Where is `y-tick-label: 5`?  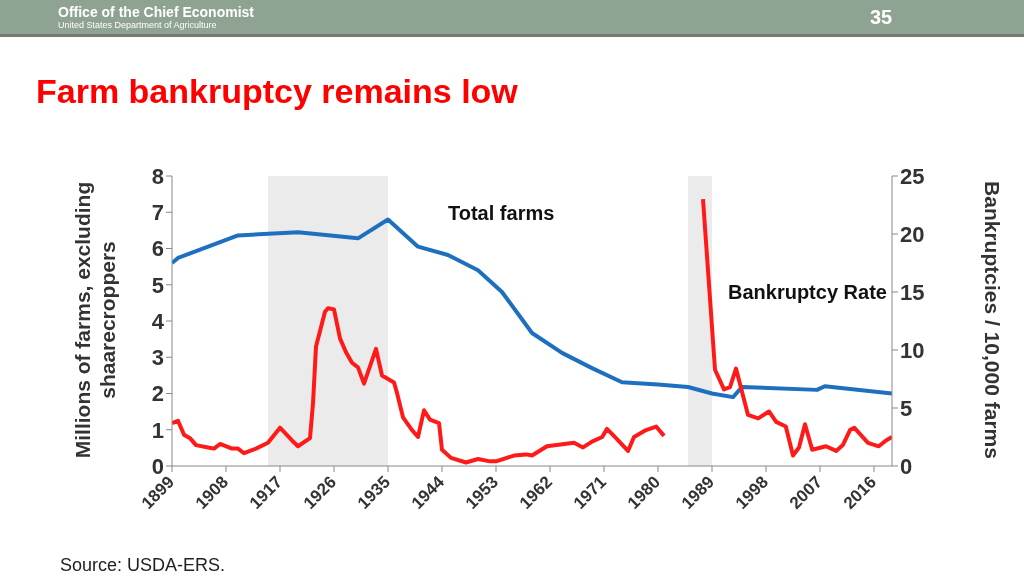
y-tick-label: 5 is located at coordinates (157, 285).